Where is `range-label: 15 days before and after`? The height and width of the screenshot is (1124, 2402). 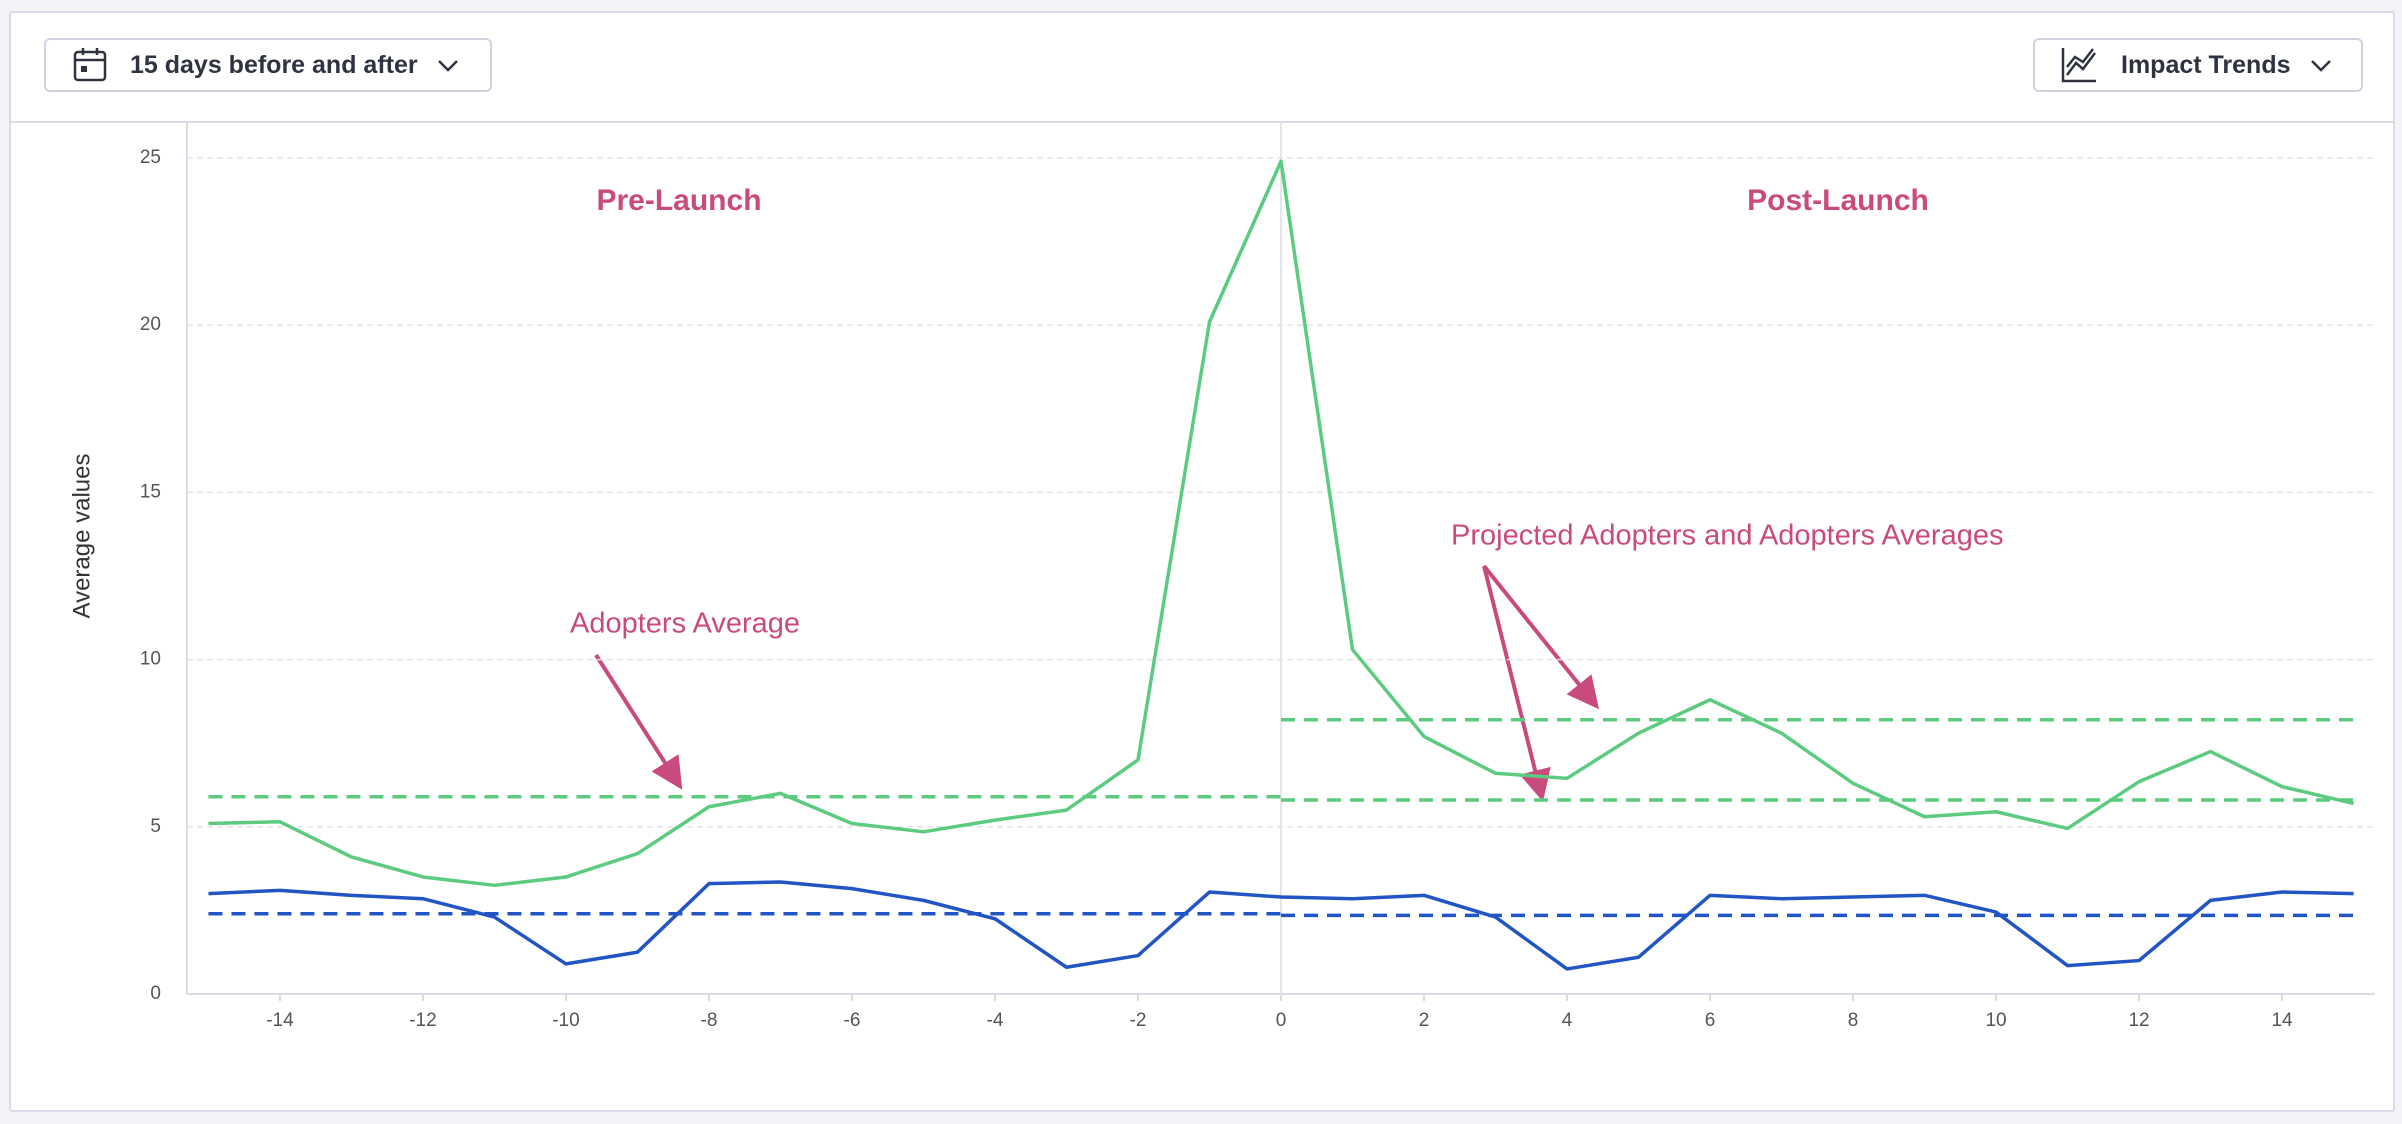
range-label: 15 days before and after is located at coordinates (274, 64).